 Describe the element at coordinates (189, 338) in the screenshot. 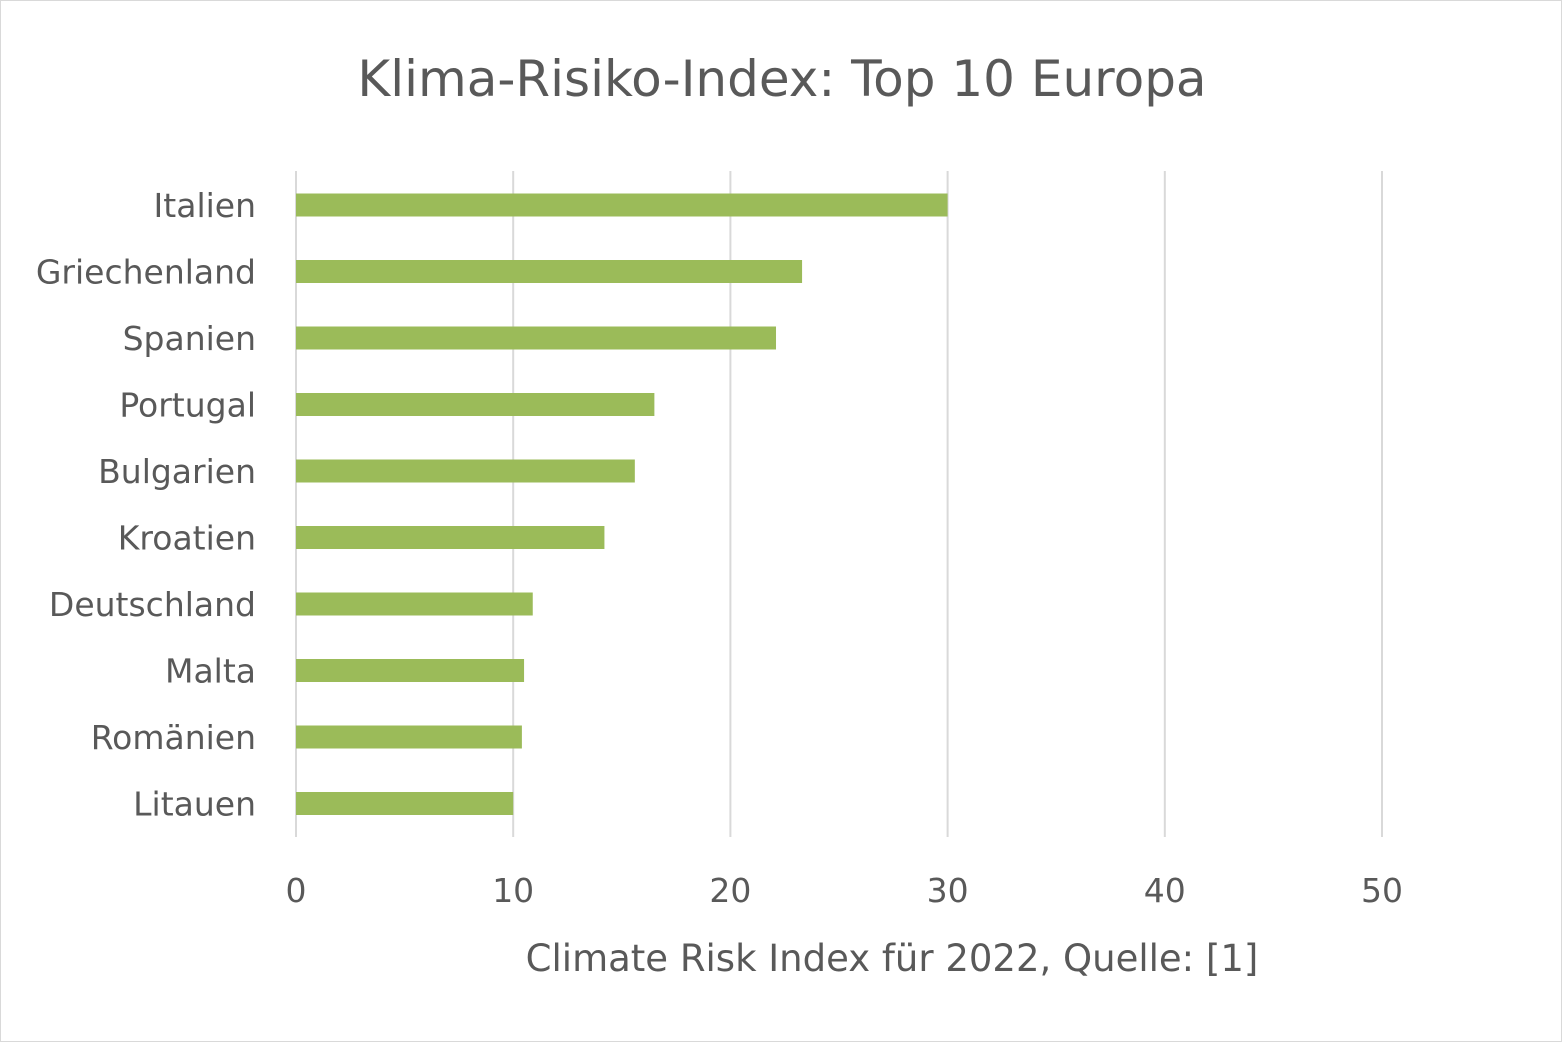

I see `category-label: Spanien` at that location.